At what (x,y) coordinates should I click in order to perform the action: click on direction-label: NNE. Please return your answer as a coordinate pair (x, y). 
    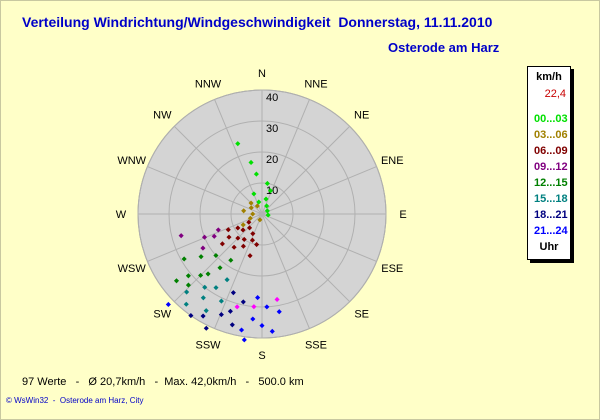
    Looking at the image, I should click on (315, 85).